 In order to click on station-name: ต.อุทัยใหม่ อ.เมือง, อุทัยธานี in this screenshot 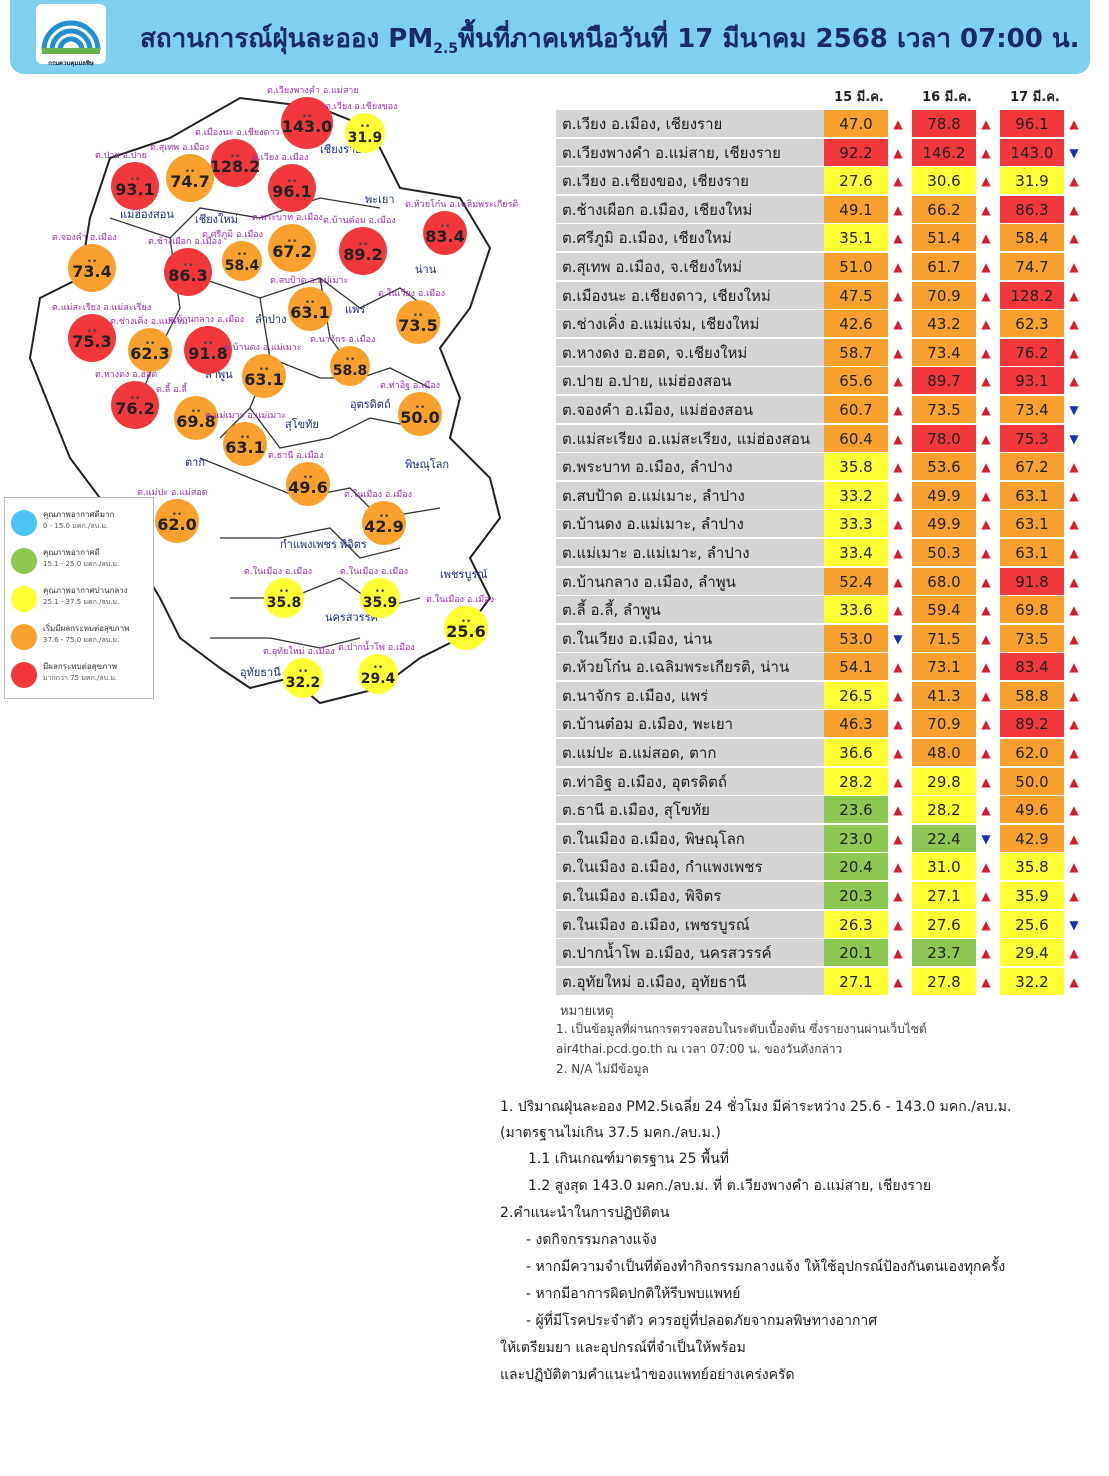, I will do `click(690, 981)`.